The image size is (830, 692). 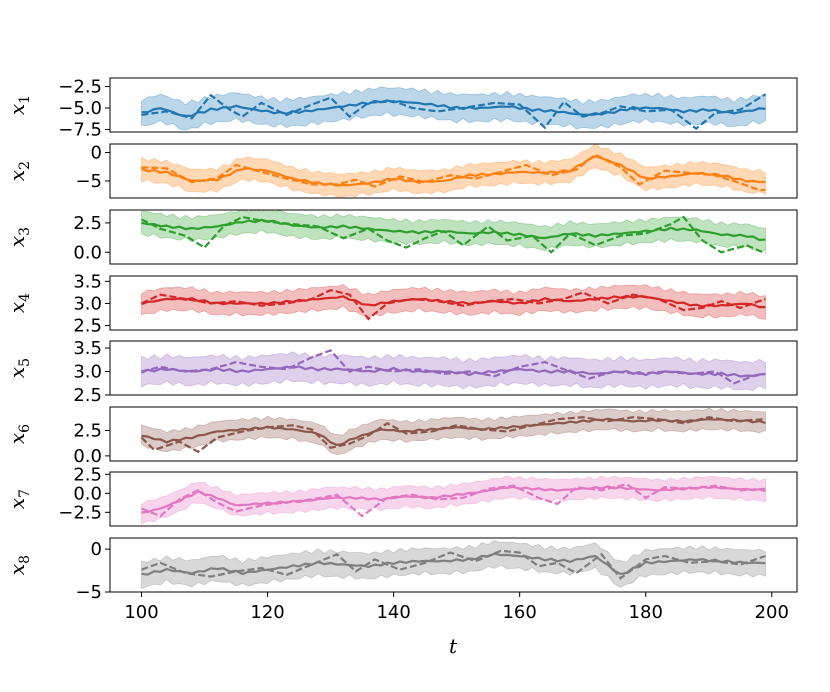 I want to click on panel-x8: 0 −5 x8, so click(x=401, y=570).